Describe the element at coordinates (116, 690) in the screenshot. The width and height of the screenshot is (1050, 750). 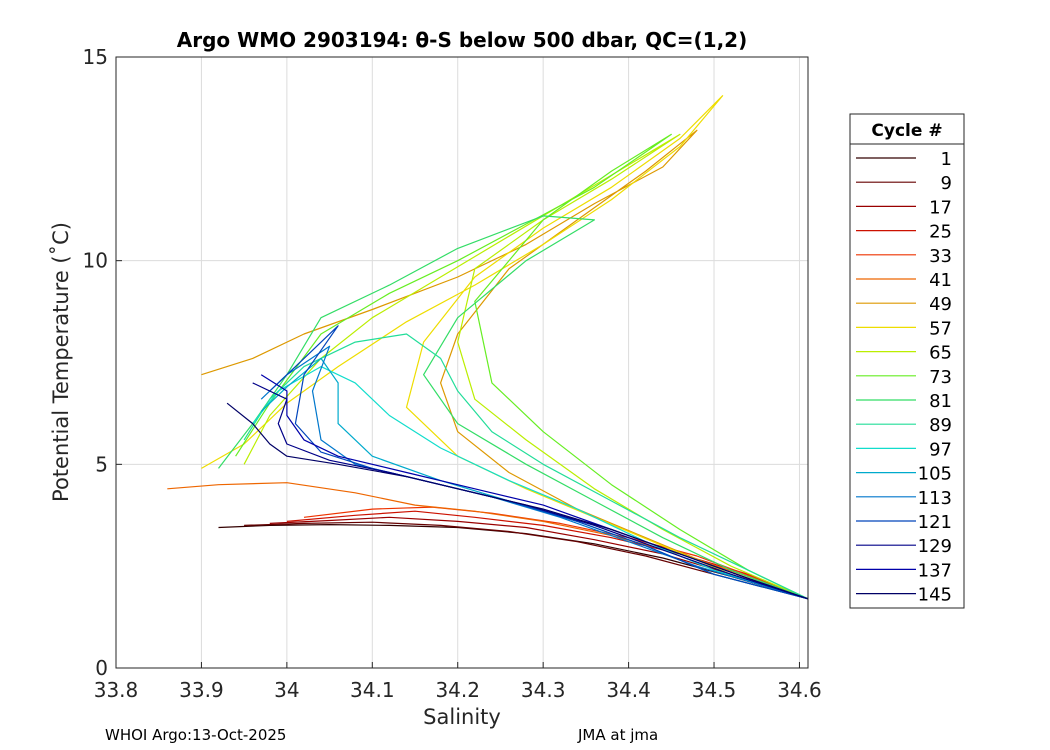
I see `x-tick-label: 33.8` at that location.